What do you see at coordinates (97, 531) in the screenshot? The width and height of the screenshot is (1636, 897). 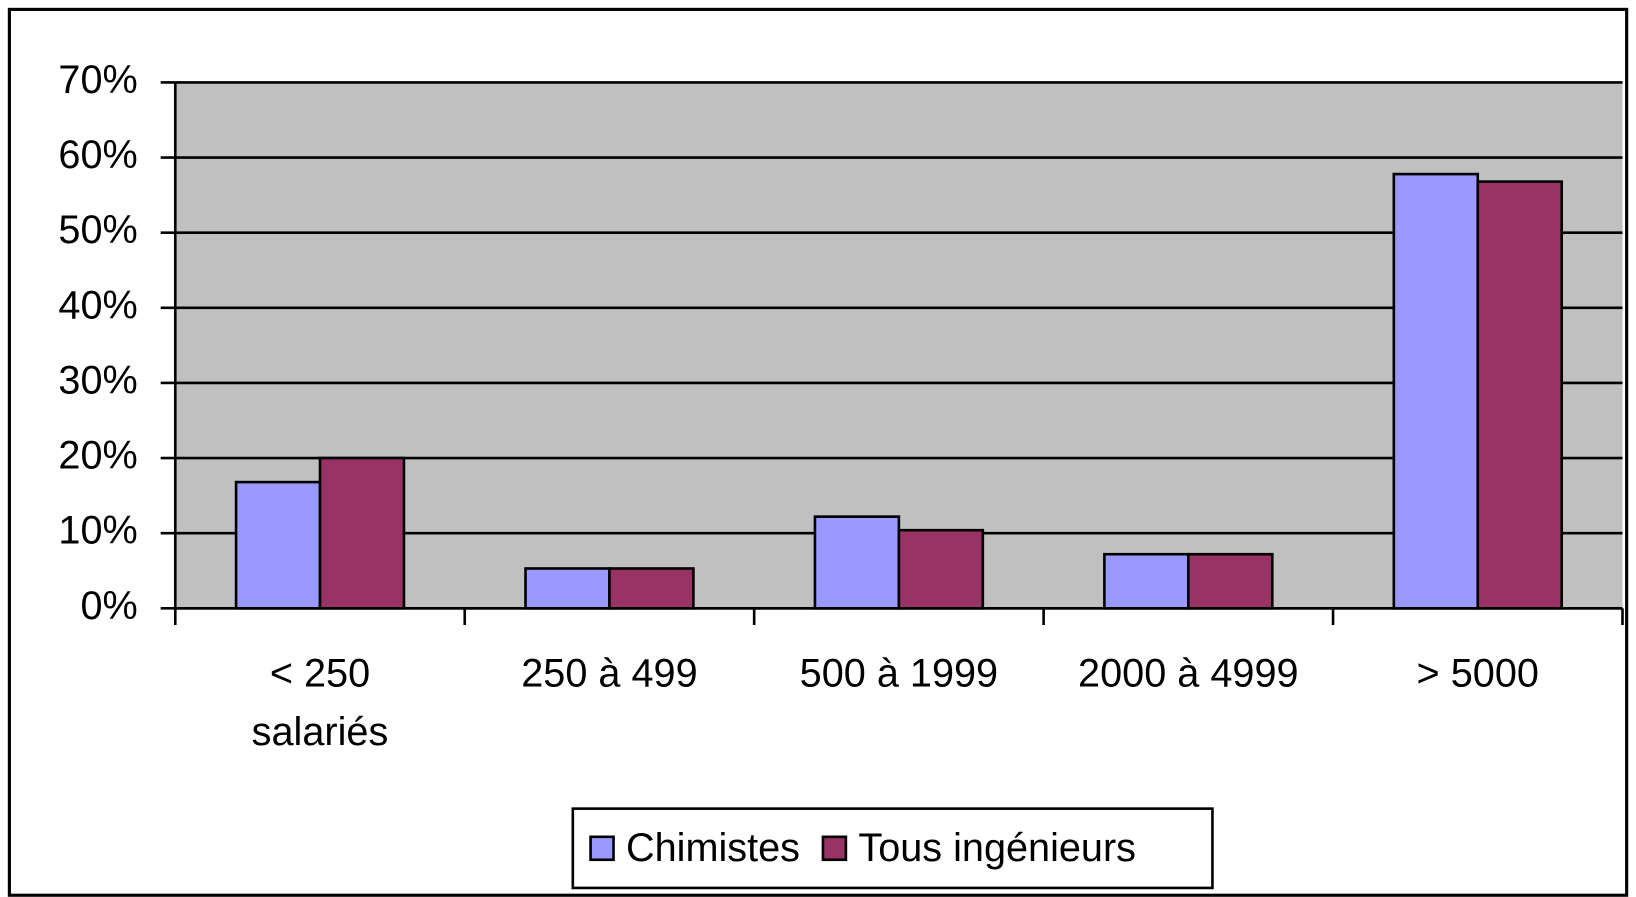 I see `y-tick-label: 10%` at bounding box center [97, 531].